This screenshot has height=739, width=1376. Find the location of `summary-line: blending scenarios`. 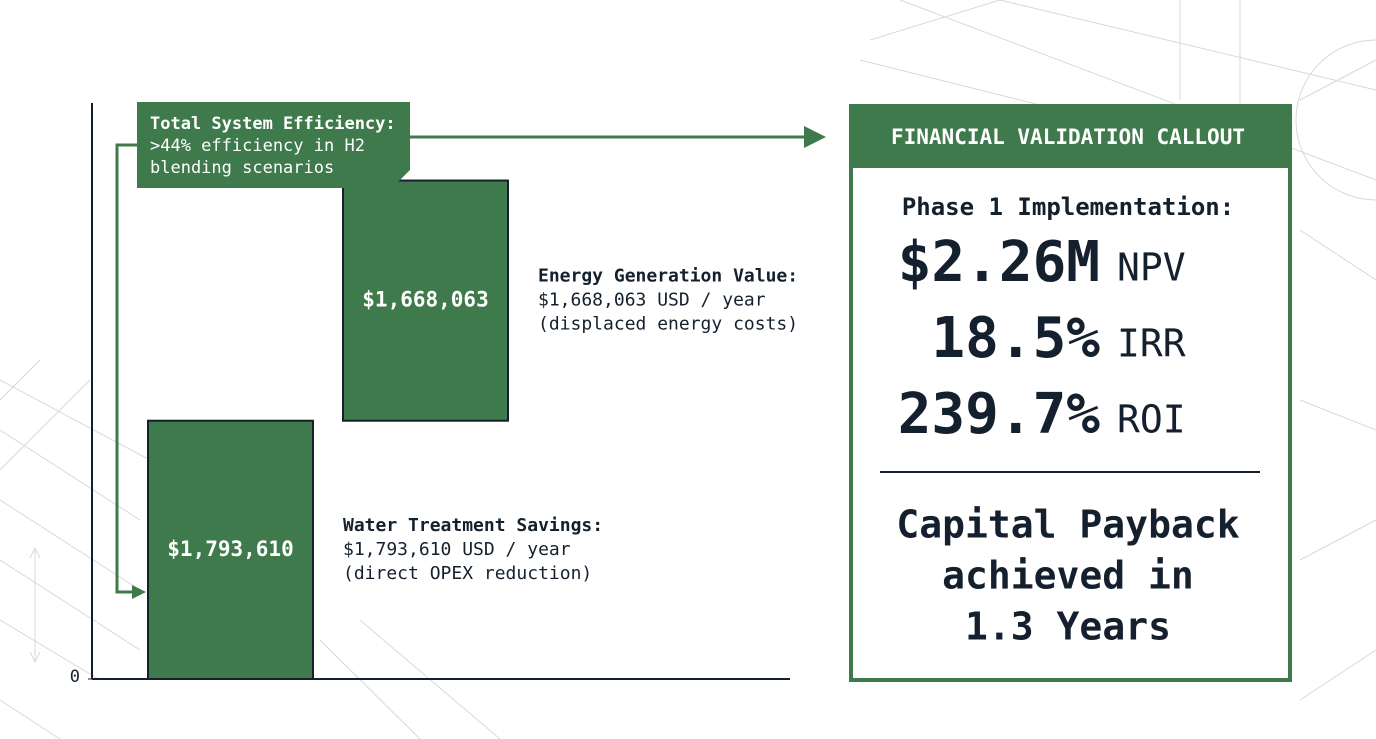

summary-line: blending scenarios is located at coordinates (242, 168).